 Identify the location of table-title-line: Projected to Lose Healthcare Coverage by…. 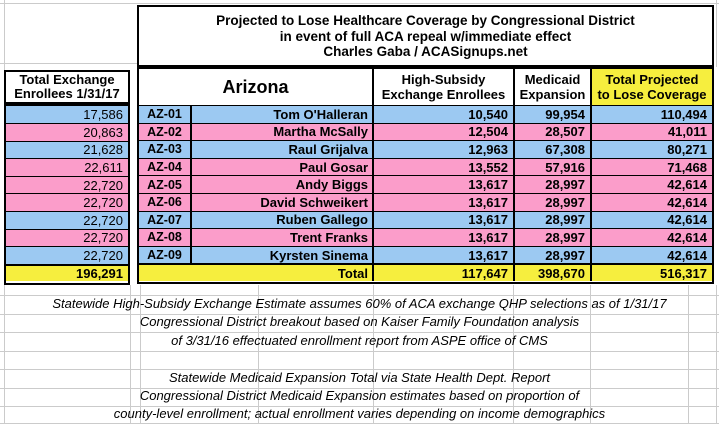
(425, 20).